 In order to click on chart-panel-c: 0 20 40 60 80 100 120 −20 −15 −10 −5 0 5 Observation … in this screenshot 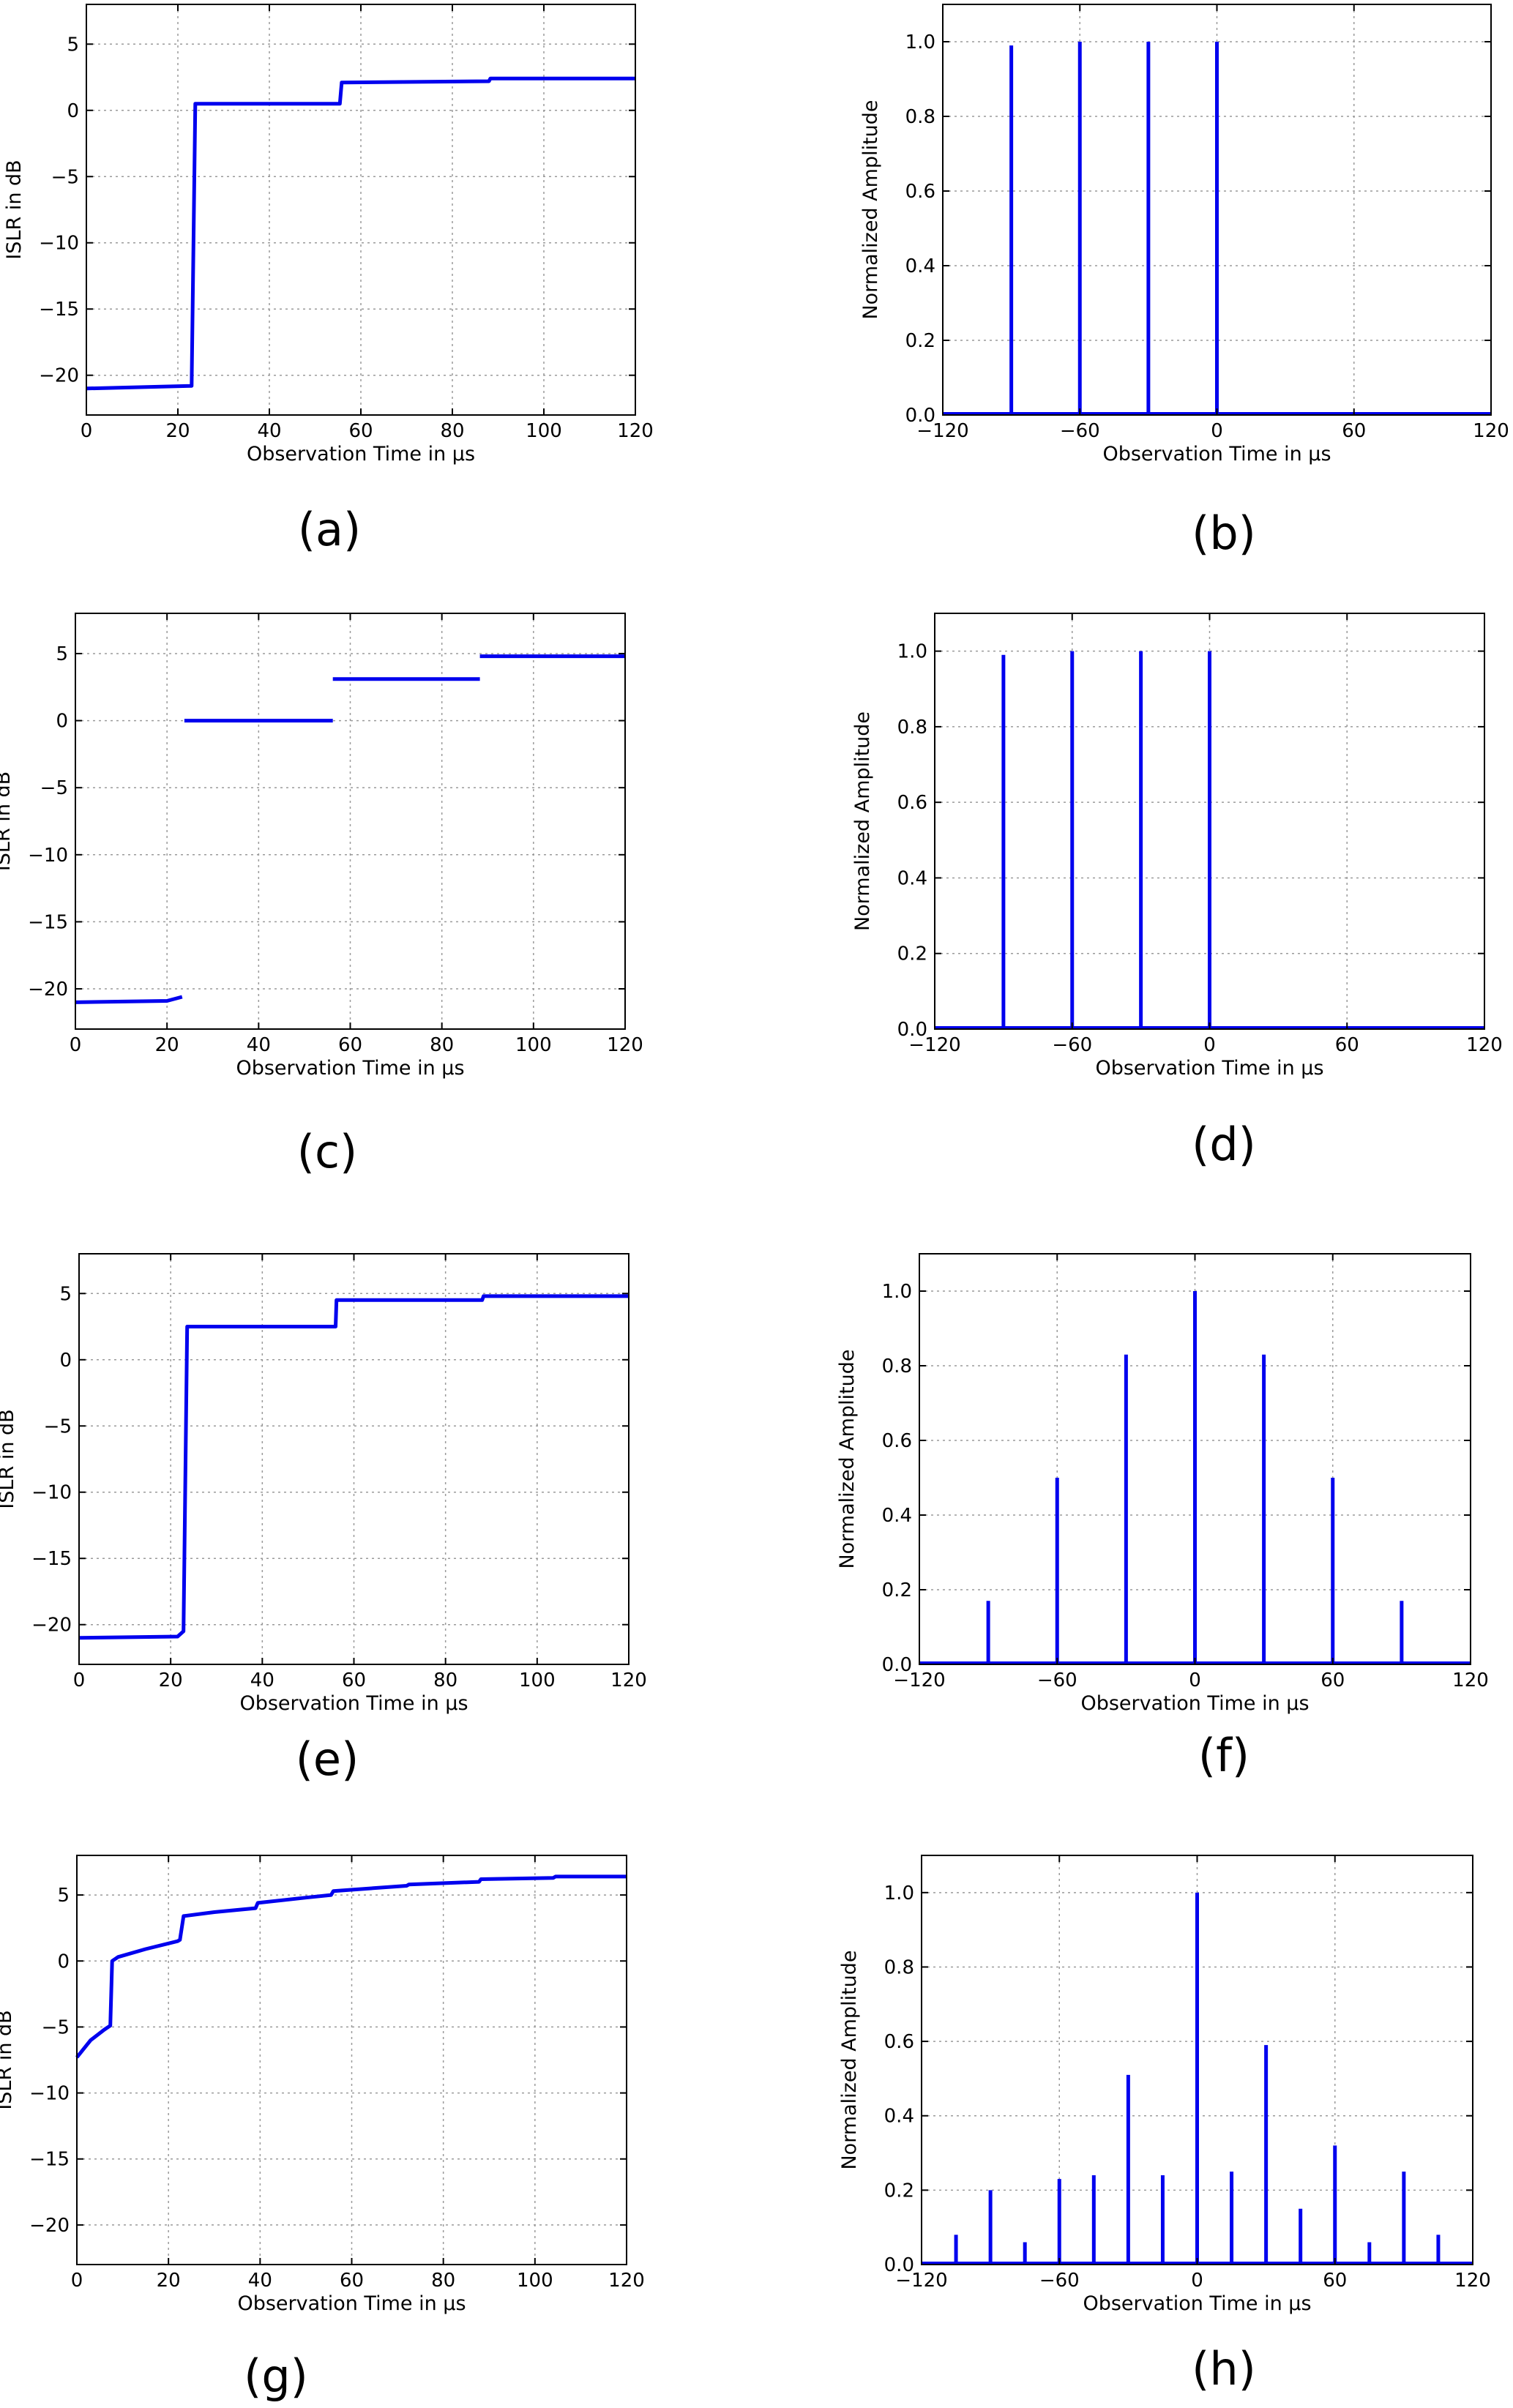, I will do `click(321, 895)`.